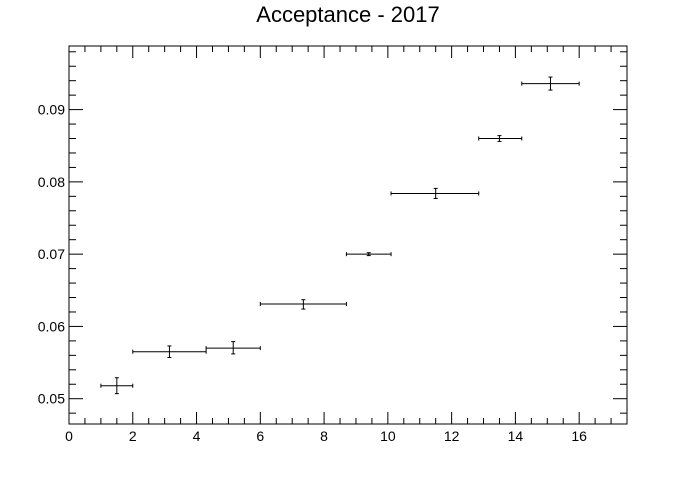  What do you see at coordinates (324, 436) in the screenshot?
I see `x-tick-label: 8` at bounding box center [324, 436].